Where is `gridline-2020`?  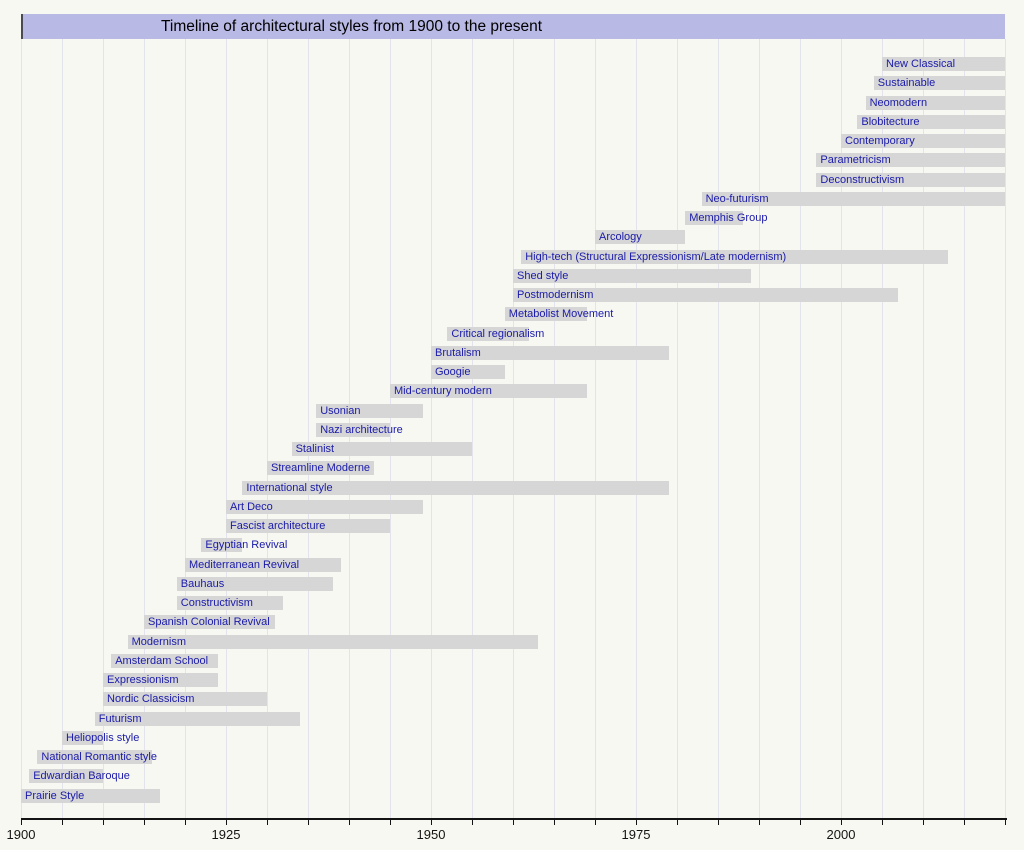 gridline-2020 is located at coordinates (1005, 428).